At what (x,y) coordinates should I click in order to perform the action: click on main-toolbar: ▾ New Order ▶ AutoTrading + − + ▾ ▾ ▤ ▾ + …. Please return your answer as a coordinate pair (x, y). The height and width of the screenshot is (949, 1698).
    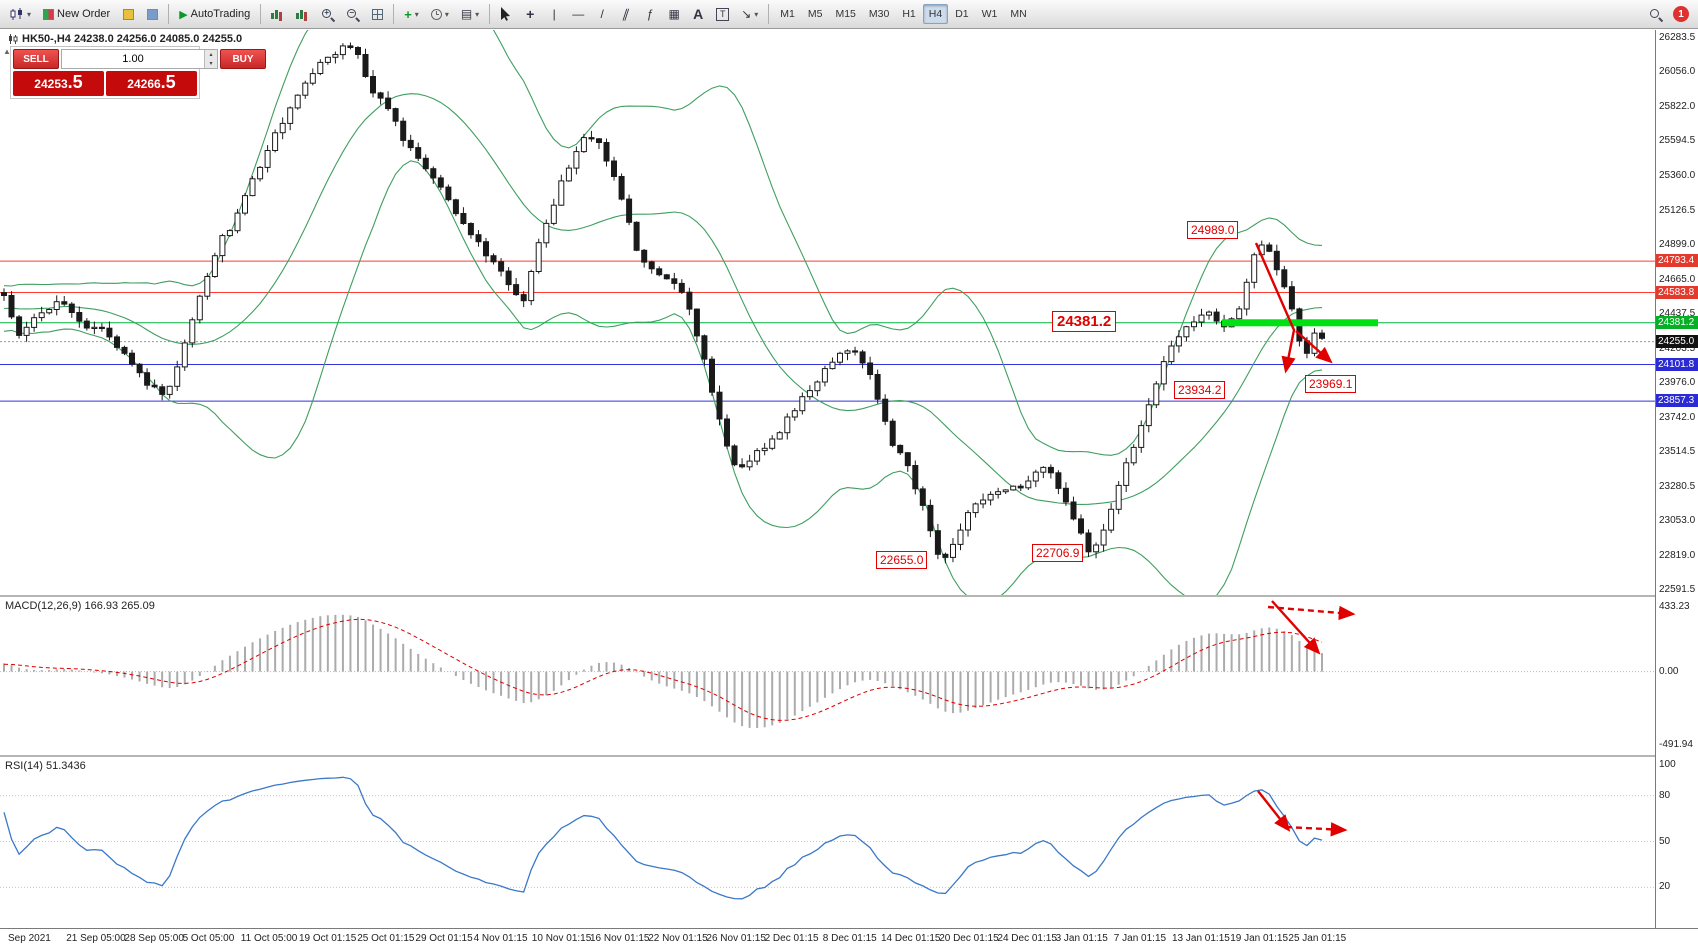
    Looking at the image, I should click on (849, 14).